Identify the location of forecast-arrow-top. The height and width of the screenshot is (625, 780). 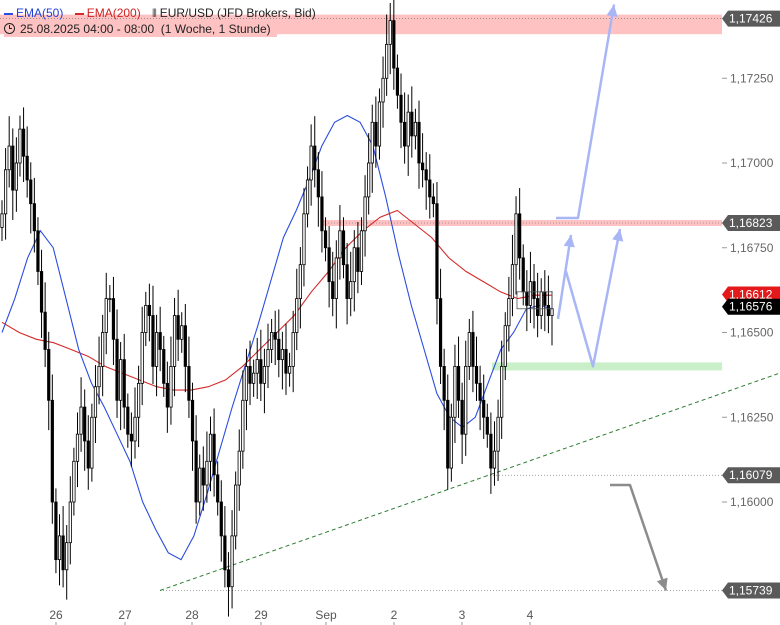
(587, 112).